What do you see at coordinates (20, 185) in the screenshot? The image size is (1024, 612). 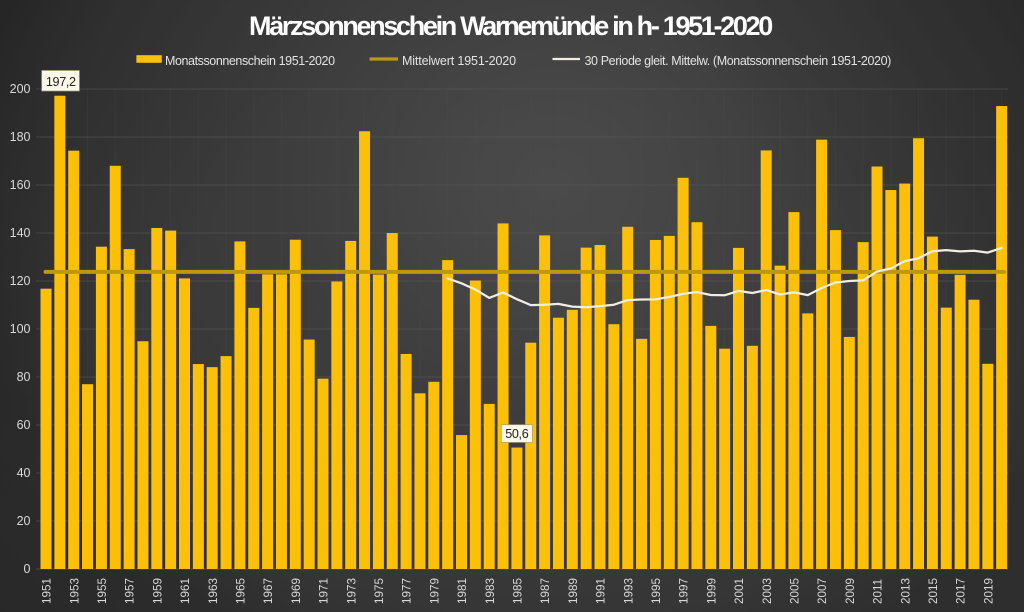 I see `svg-text: 160` at bounding box center [20, 185].